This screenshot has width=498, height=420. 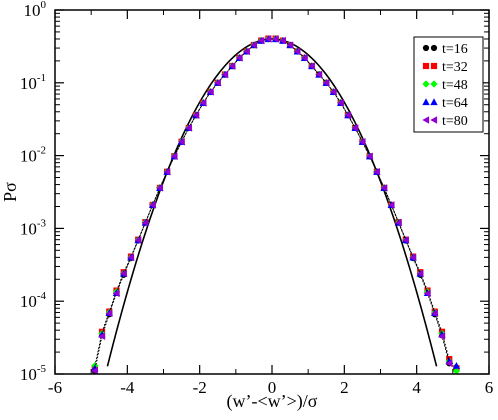 I want to click on legend-label-t=64: t=64, so click(x=455, y=103).